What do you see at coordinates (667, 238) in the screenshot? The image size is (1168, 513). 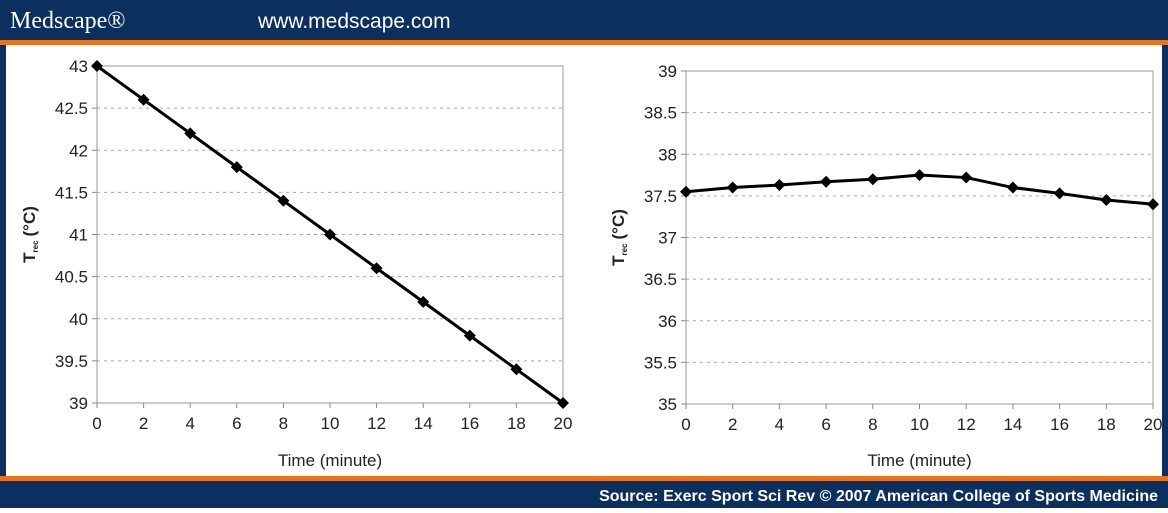 I see `y-tick-label: 37` at bounding box center [667, 238].